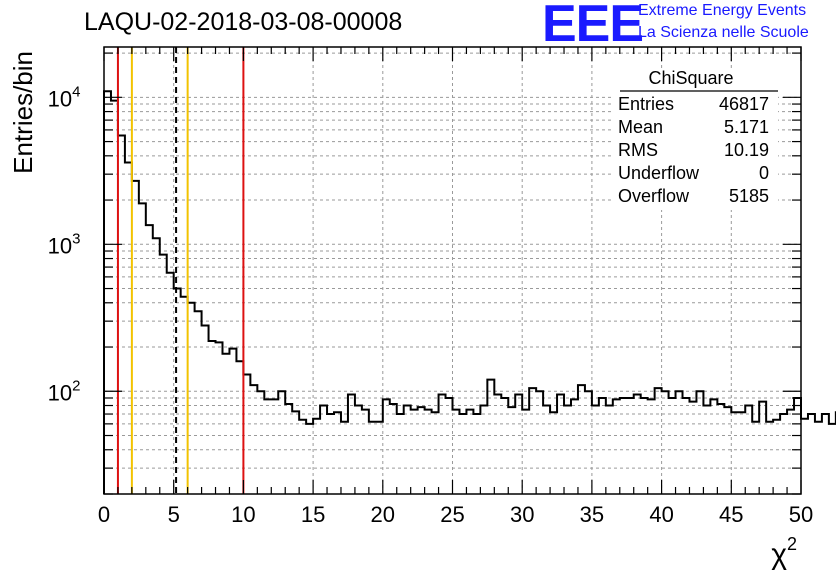 The image size is (836, 572). I want to click on logo-subtitle-2: La Scienza nelle Scuole, so click(723, 32).